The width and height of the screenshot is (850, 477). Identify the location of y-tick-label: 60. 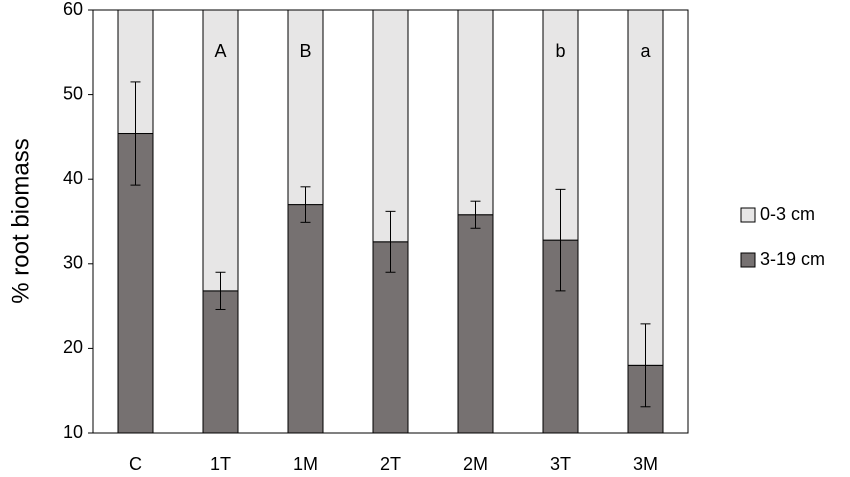
(73, 9).